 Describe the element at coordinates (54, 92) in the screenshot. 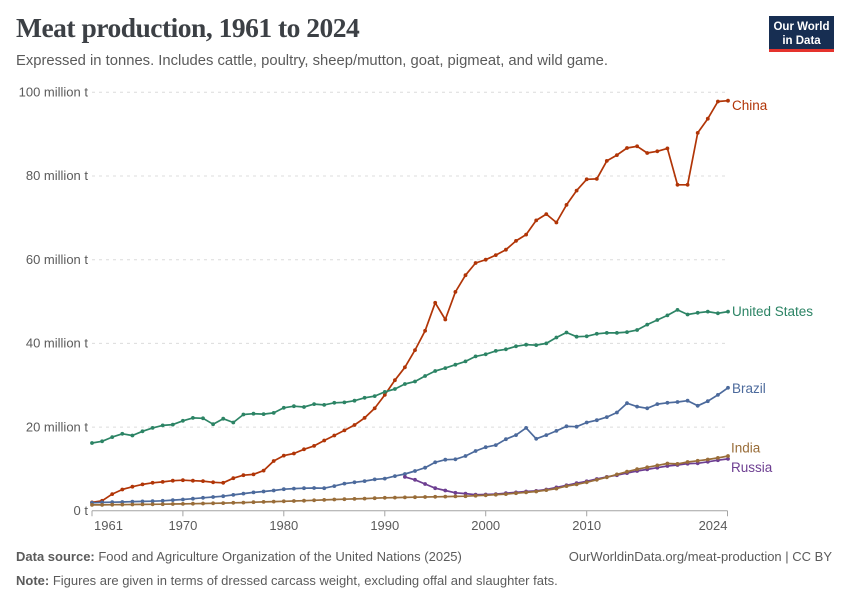

I see `svg-text: 100 million t` at that location.